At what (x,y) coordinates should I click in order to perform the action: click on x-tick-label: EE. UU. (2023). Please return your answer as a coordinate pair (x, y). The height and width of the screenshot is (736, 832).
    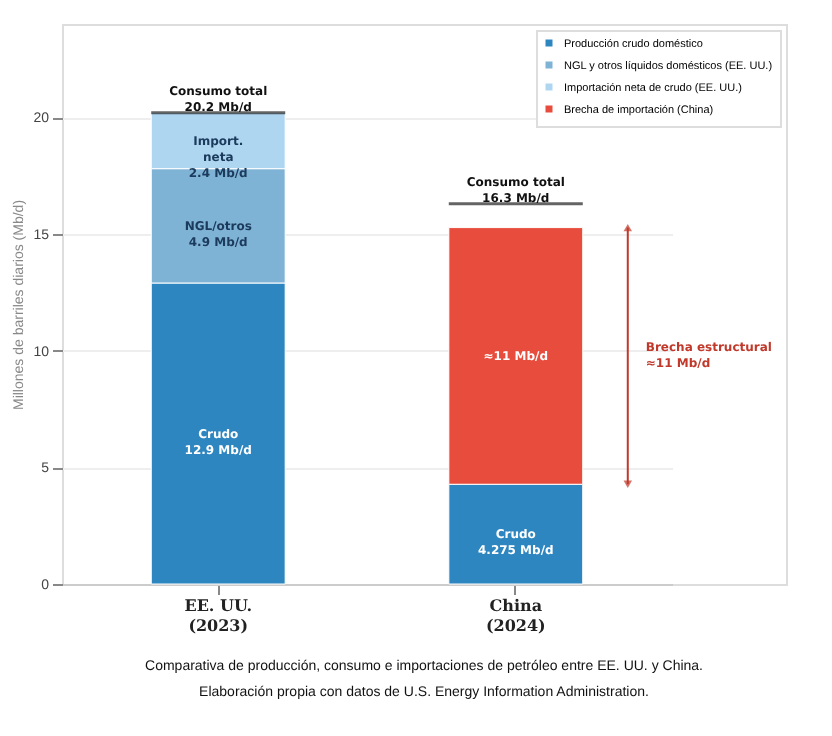
    Looking at the image, I should click on (218, 615).